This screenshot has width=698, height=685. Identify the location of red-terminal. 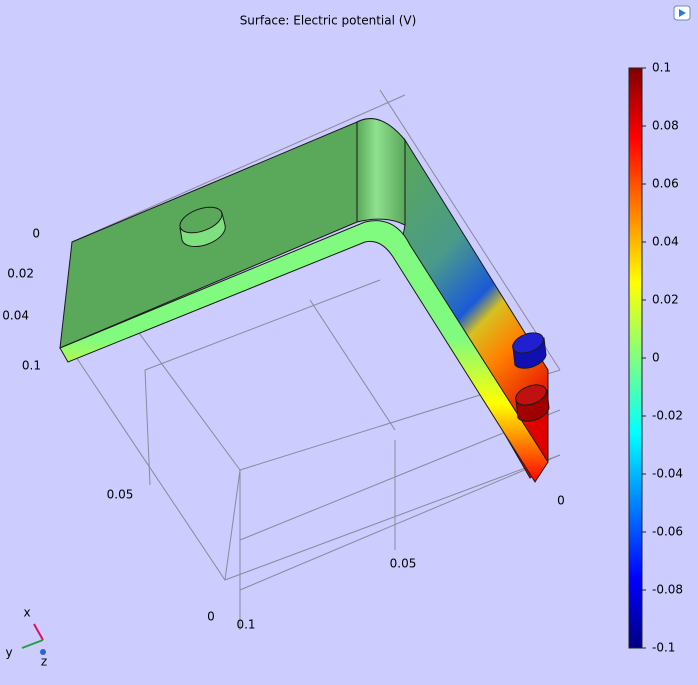
(532, 403).